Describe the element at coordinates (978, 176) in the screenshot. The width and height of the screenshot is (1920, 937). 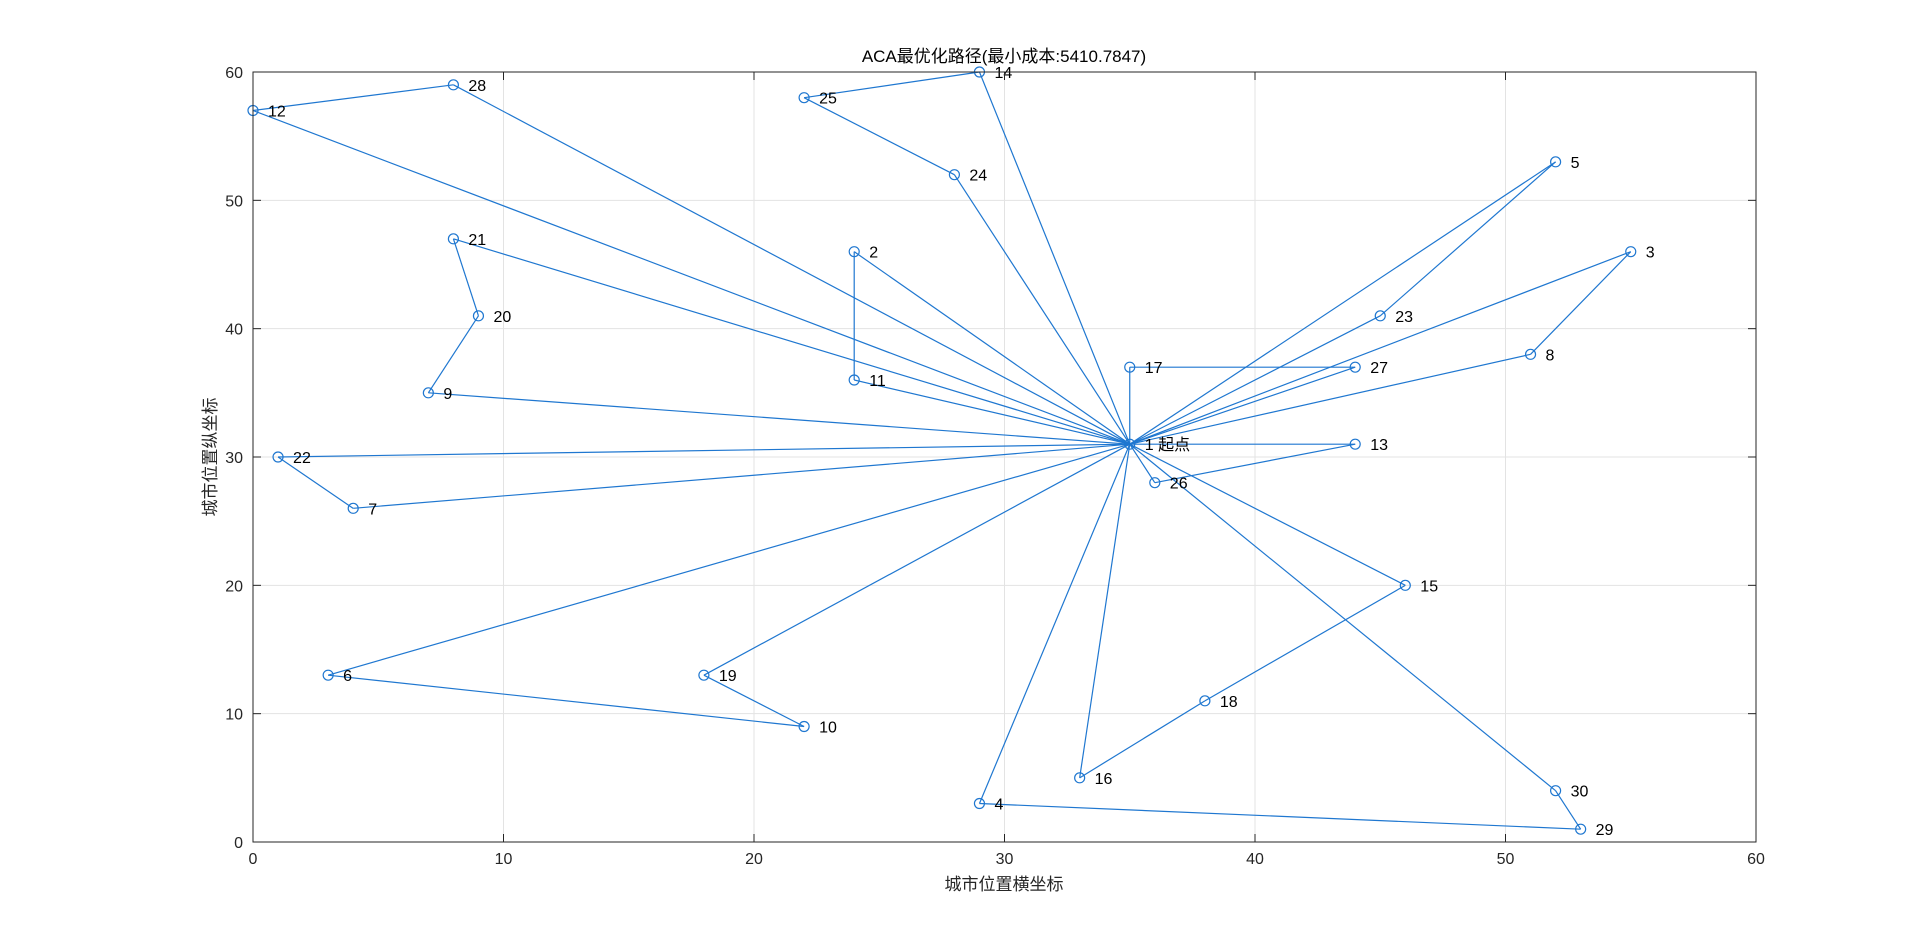
I see `city-label: 24` at that location.